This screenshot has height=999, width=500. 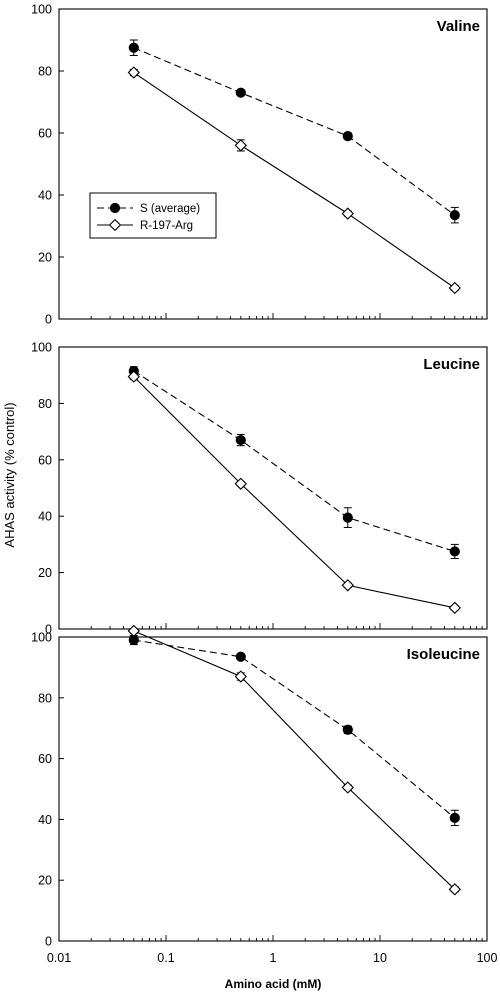 What do you see at coordinates (380, 958) in the screenshot?
I see `x-tick-label: 10` at bounding box center [380, 958].